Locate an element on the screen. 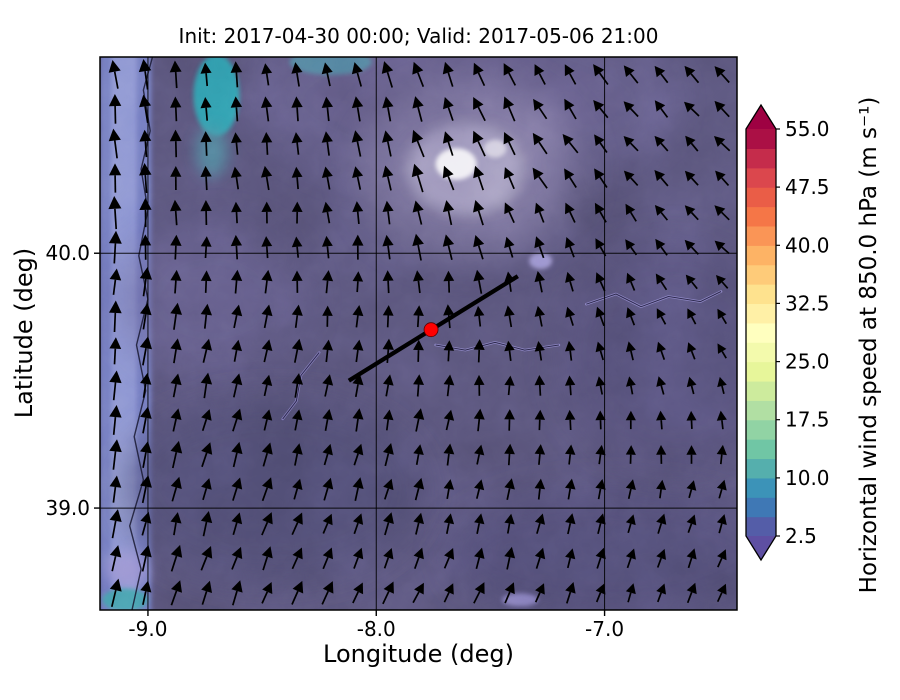 This screenshot has height=700, width=900. colorbar-tick-label: 32.5 is located at coordinates (807, 303).